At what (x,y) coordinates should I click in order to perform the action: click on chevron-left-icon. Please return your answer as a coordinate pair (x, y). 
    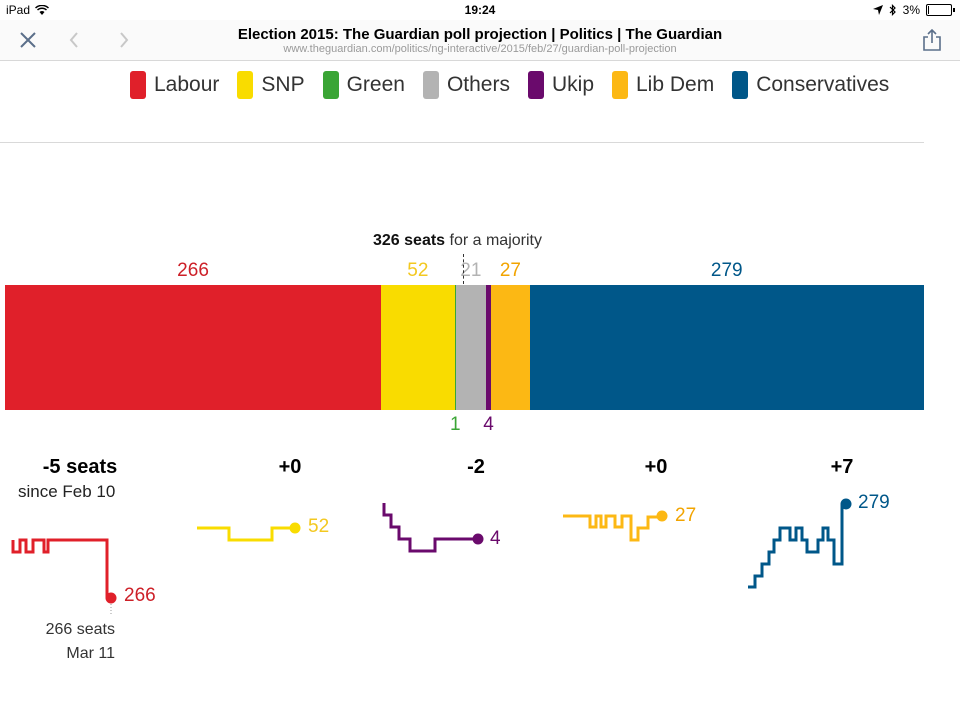
    Looking at the image, I should click on (73, 40).